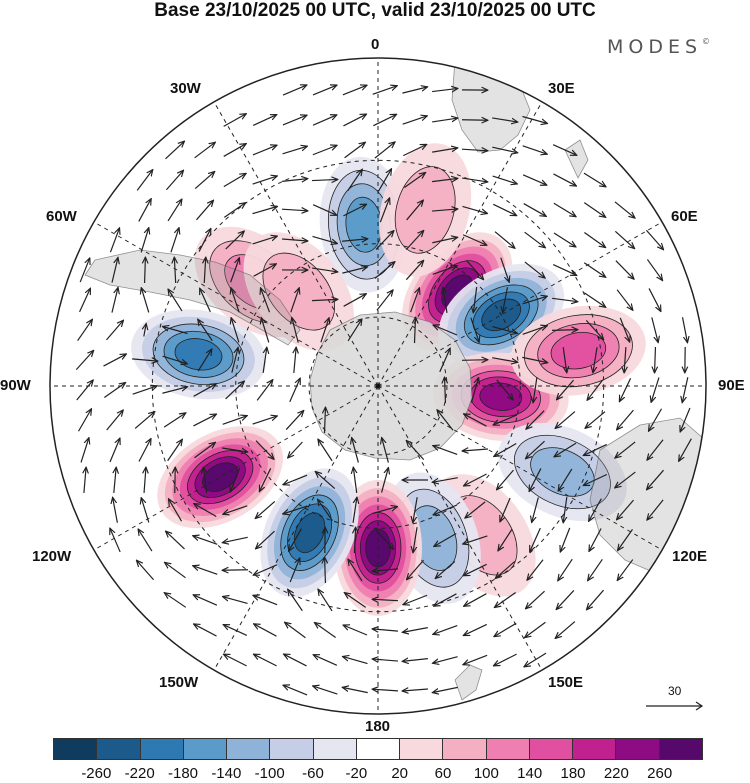 Image resolution: width=750 pixels, height=783 pixels. Describe the element at coordinates (179, 682) in the screenshot. I see `lon-label-150w: 150W` at that location.